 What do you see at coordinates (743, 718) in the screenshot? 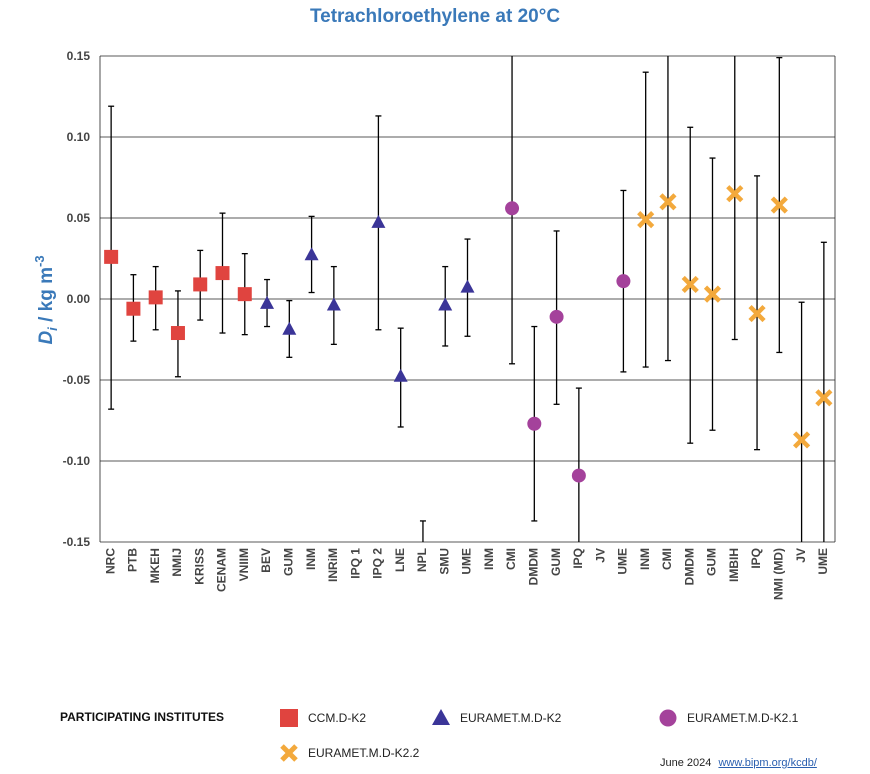
I see `legend-label-euramet-k21: EURAMET.M.D-K2.1` at bounding box center [743, 718].